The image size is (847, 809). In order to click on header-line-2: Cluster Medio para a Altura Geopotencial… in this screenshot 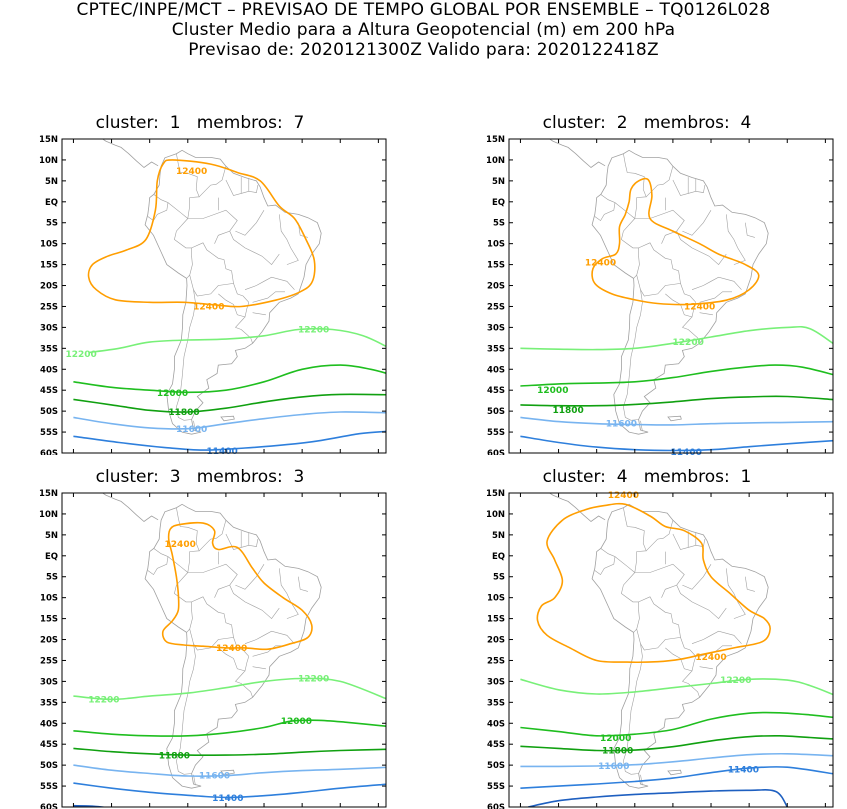, I will do `click(423, 30)`.